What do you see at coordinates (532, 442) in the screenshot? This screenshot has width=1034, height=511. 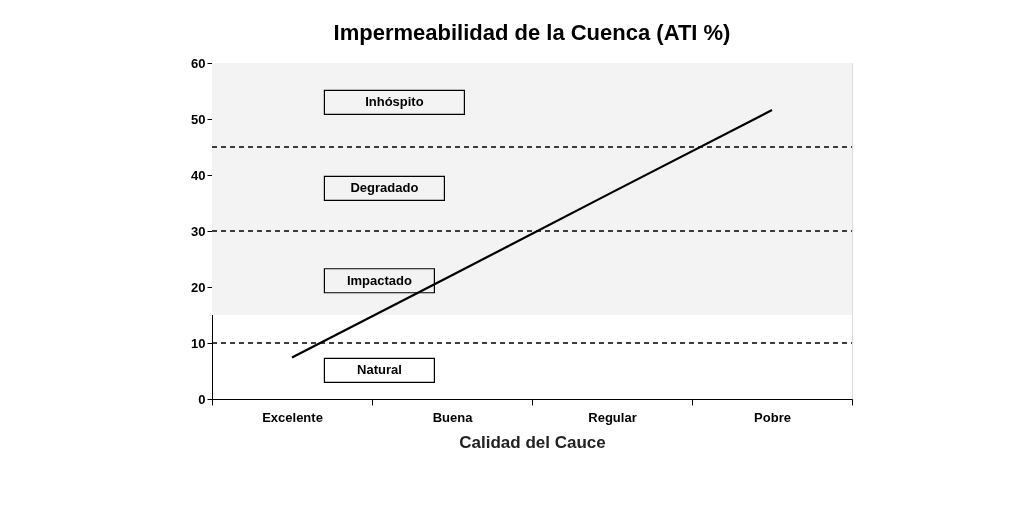 I see `x-axis-title: Calidad del Cauce` at bounding box center [532, 442].